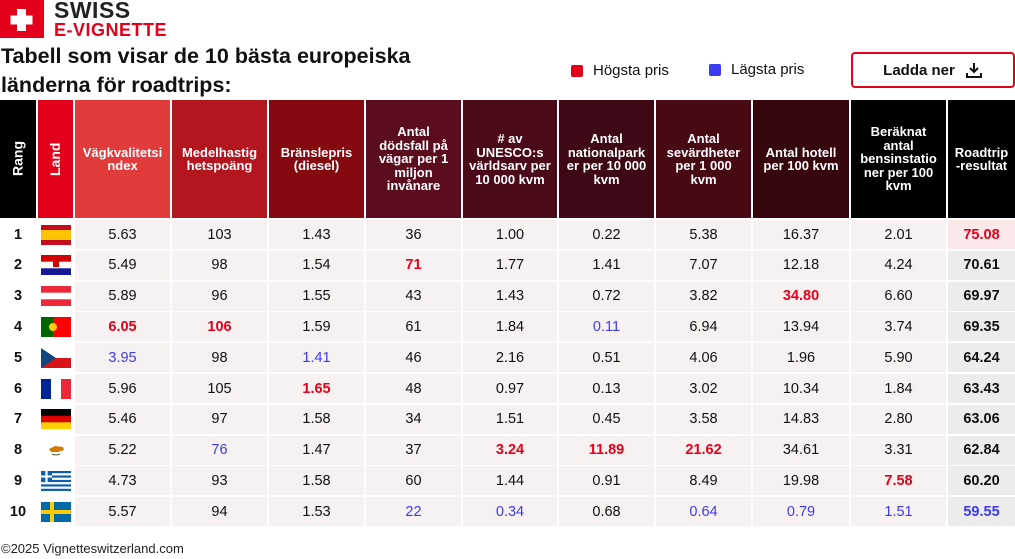 The height and width of the screenshot is (559, 1015). I want to click on value-cell: 0.64, so click(703, 512).